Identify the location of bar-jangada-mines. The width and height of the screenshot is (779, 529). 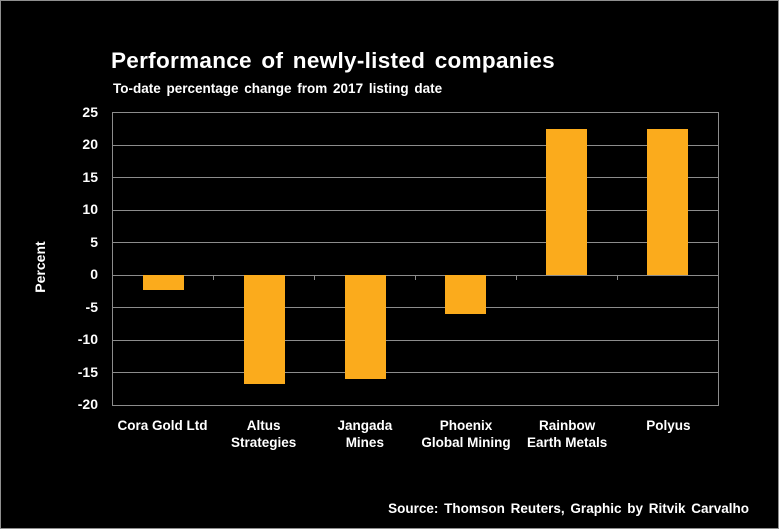
(365, 327).